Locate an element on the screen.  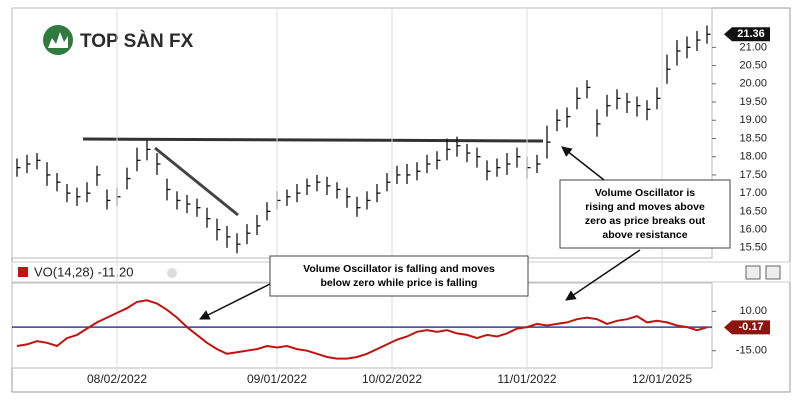
x-tick-label: 08/02/2022 is located at coordinates (117, 379).